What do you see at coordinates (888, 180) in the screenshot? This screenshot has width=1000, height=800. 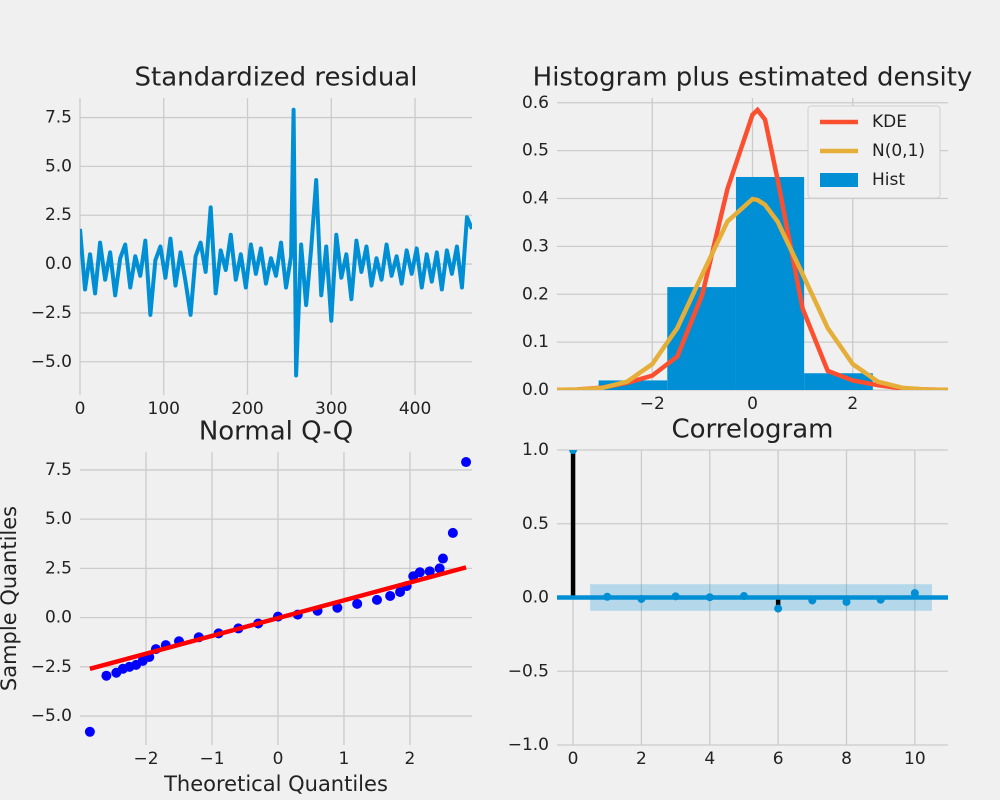 I see `legend-label: Hist` at bounding box center [888, 180].